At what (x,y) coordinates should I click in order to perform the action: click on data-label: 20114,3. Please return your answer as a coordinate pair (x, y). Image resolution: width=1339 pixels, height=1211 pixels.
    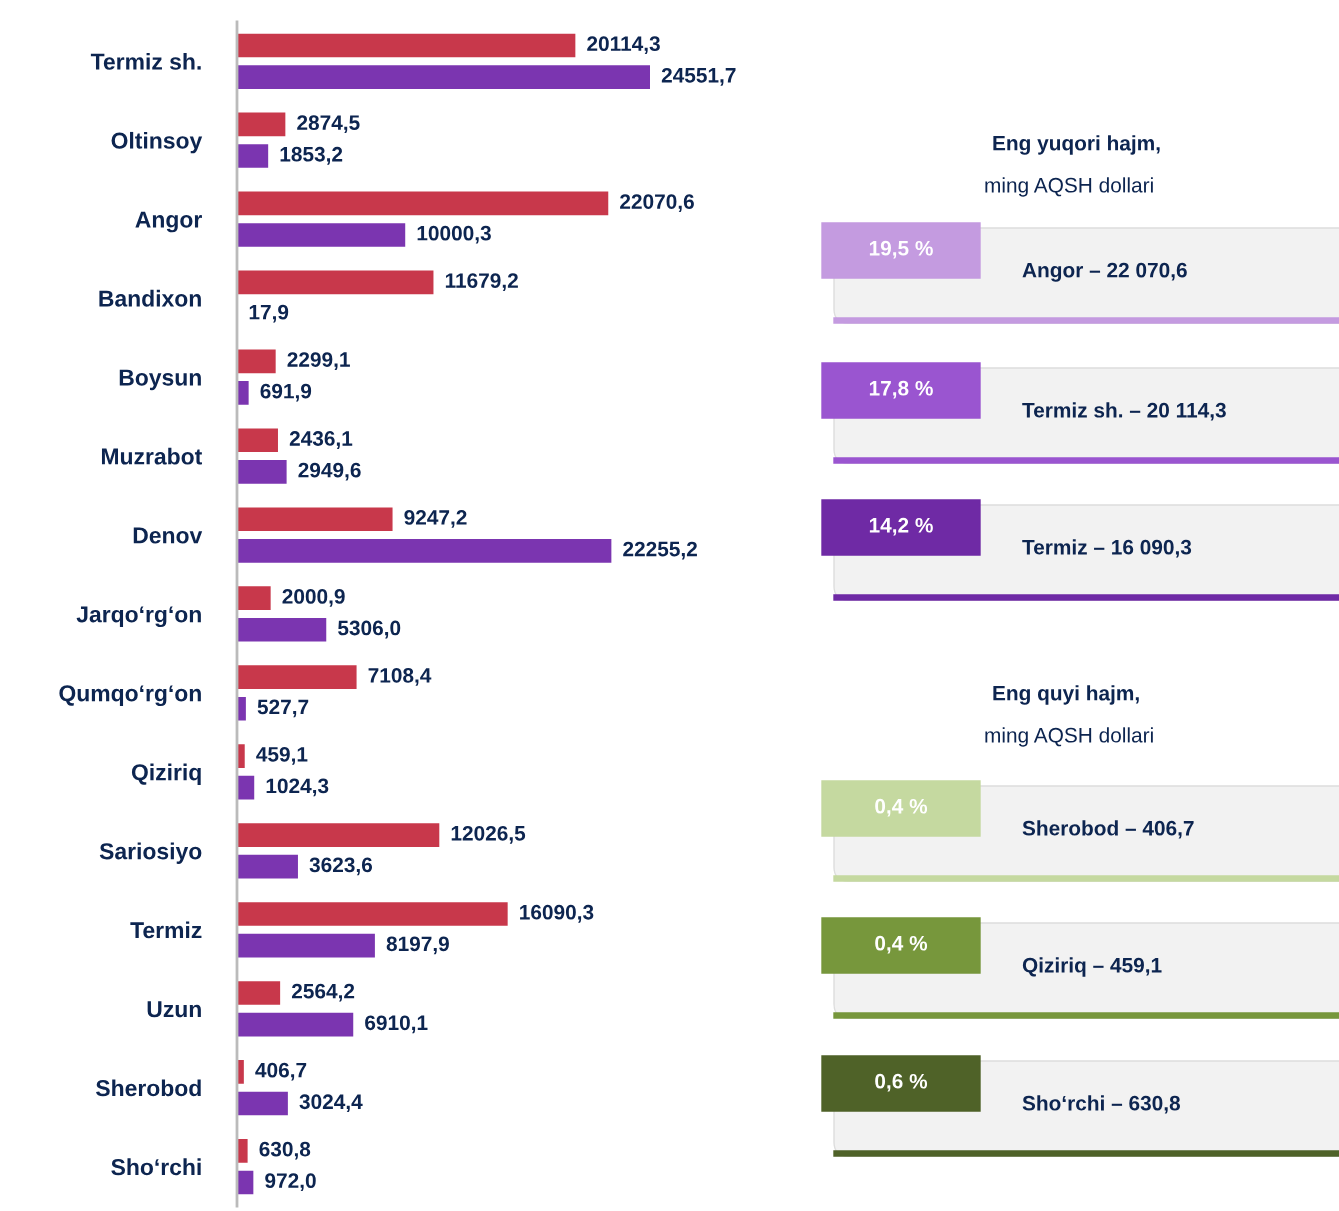
    Looking at the image, I should click on (623, 45).